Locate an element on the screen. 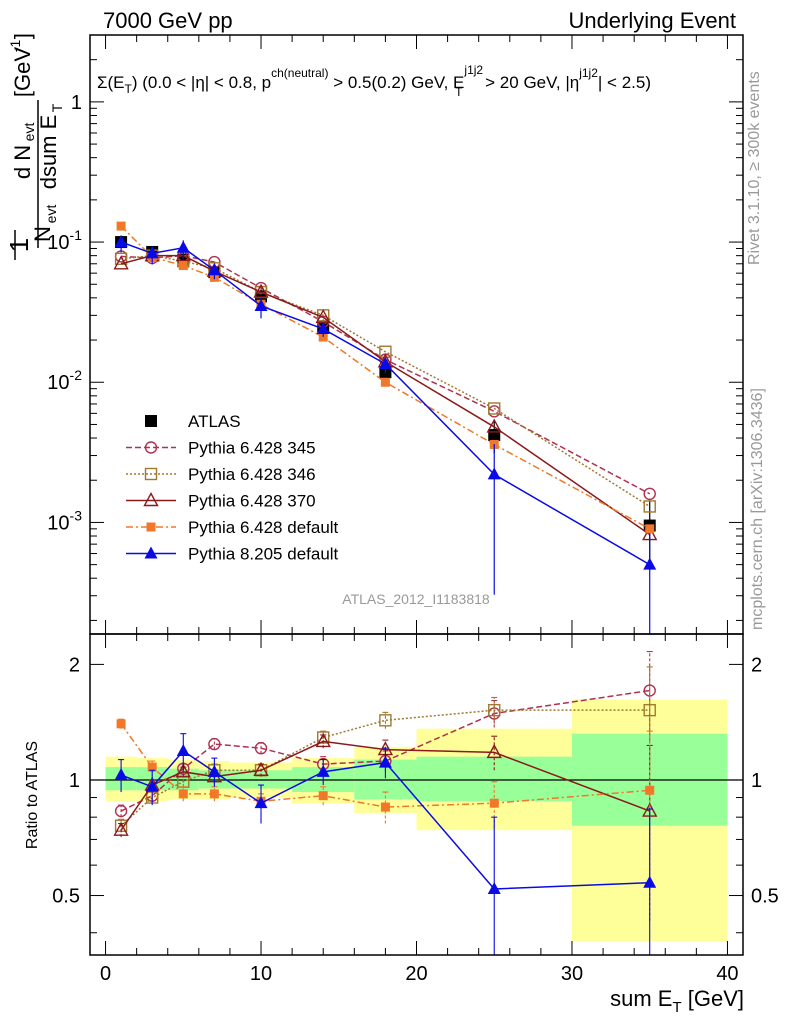 This screenshot has width=786, height=1024. svg-text: dsum E is located at coordinates (48, 152).